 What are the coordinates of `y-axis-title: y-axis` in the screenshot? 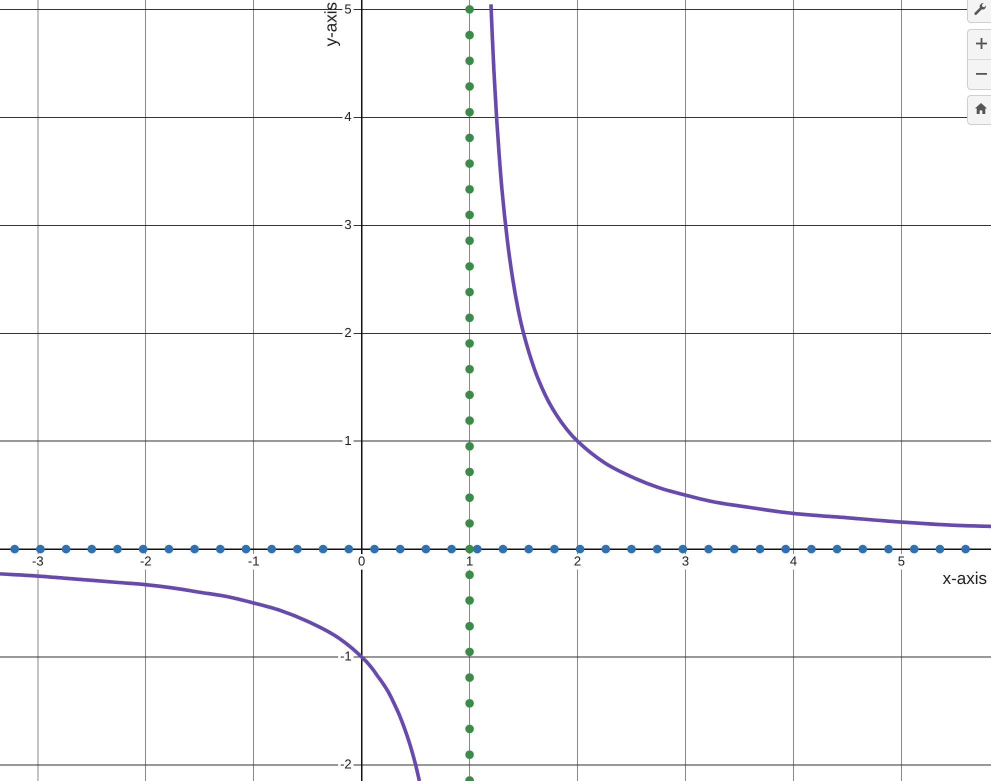 It's located at (330, 24).